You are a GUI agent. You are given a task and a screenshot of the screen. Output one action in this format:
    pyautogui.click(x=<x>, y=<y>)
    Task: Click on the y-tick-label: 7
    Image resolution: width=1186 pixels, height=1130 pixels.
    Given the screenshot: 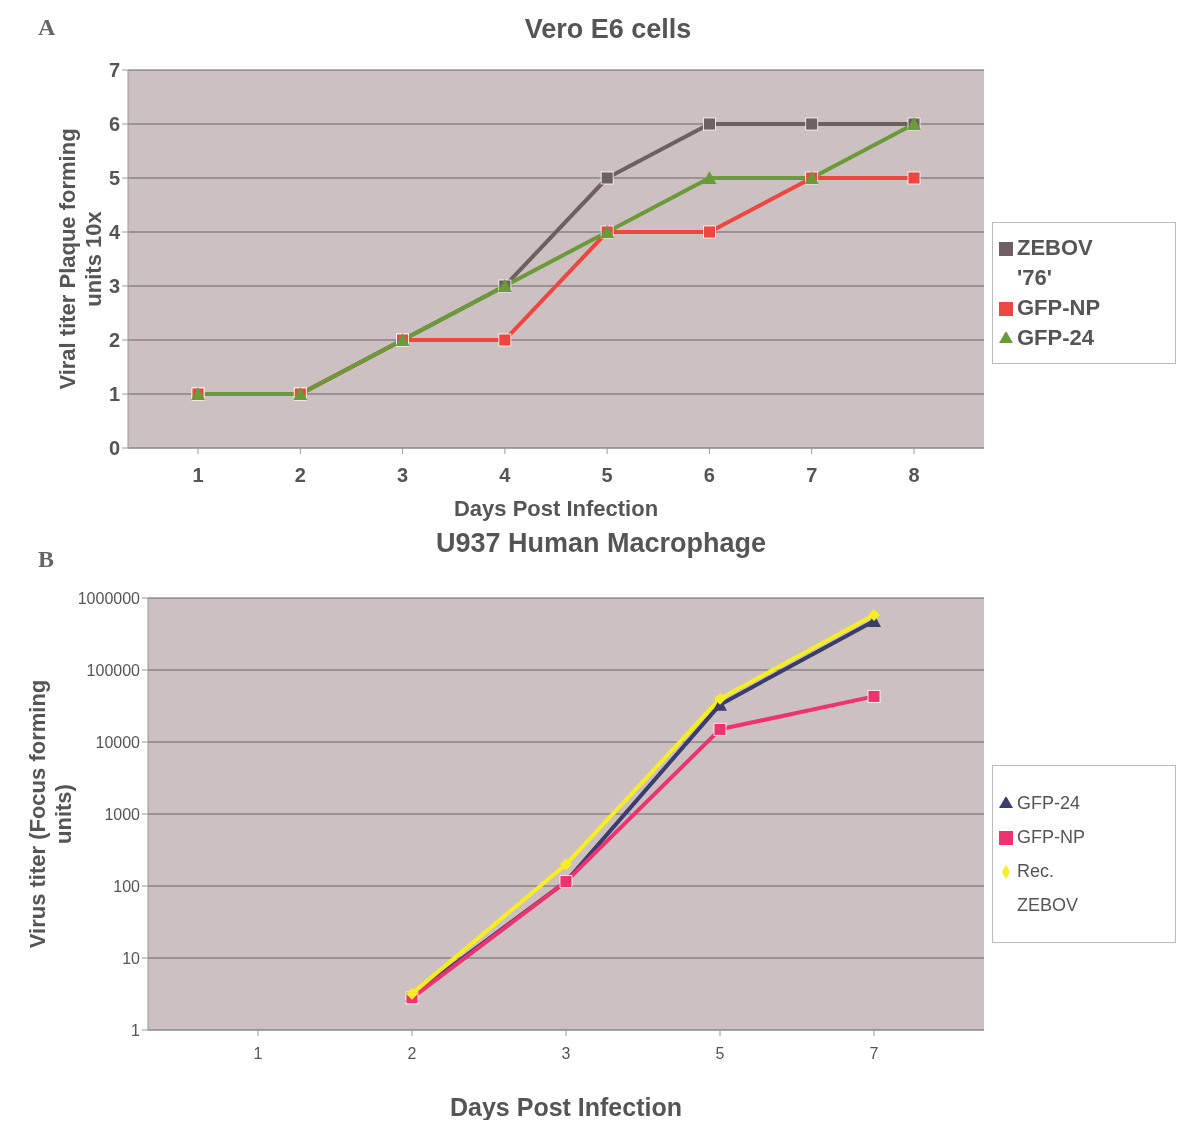 What is the action you would take?
    pyautogui.click(x=114, y=70)
    